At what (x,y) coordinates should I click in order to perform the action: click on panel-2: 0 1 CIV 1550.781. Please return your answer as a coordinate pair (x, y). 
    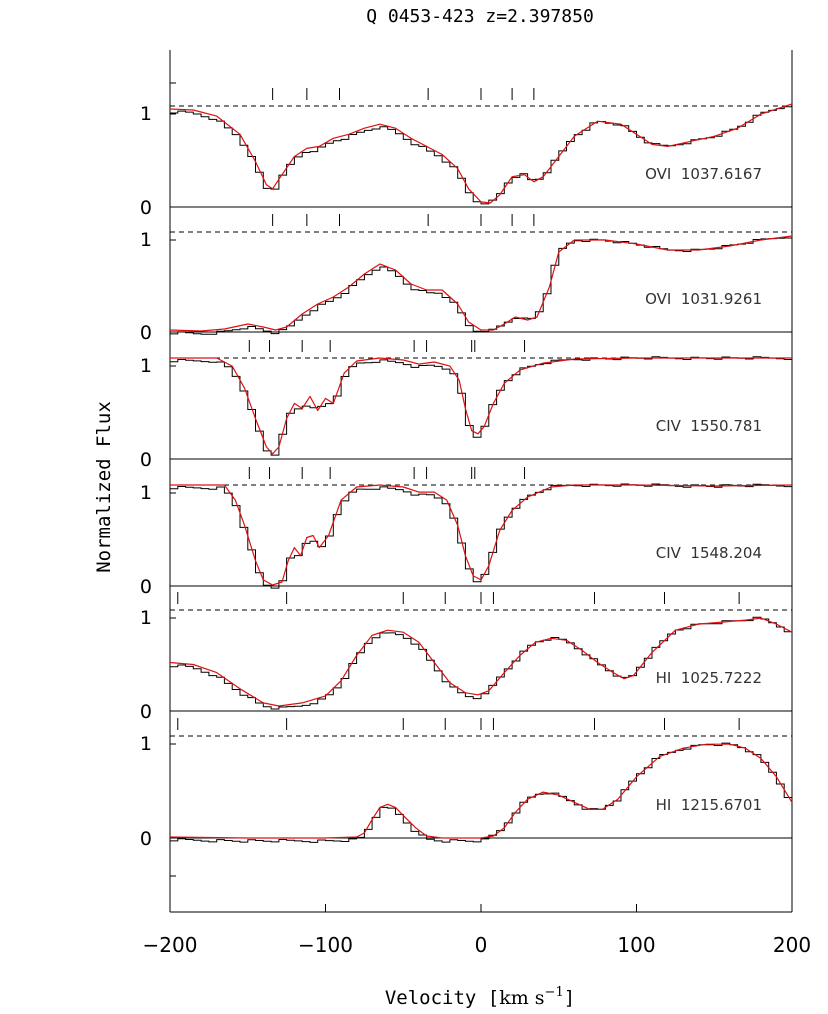
    Looking at the image, I should click on (466, 405).